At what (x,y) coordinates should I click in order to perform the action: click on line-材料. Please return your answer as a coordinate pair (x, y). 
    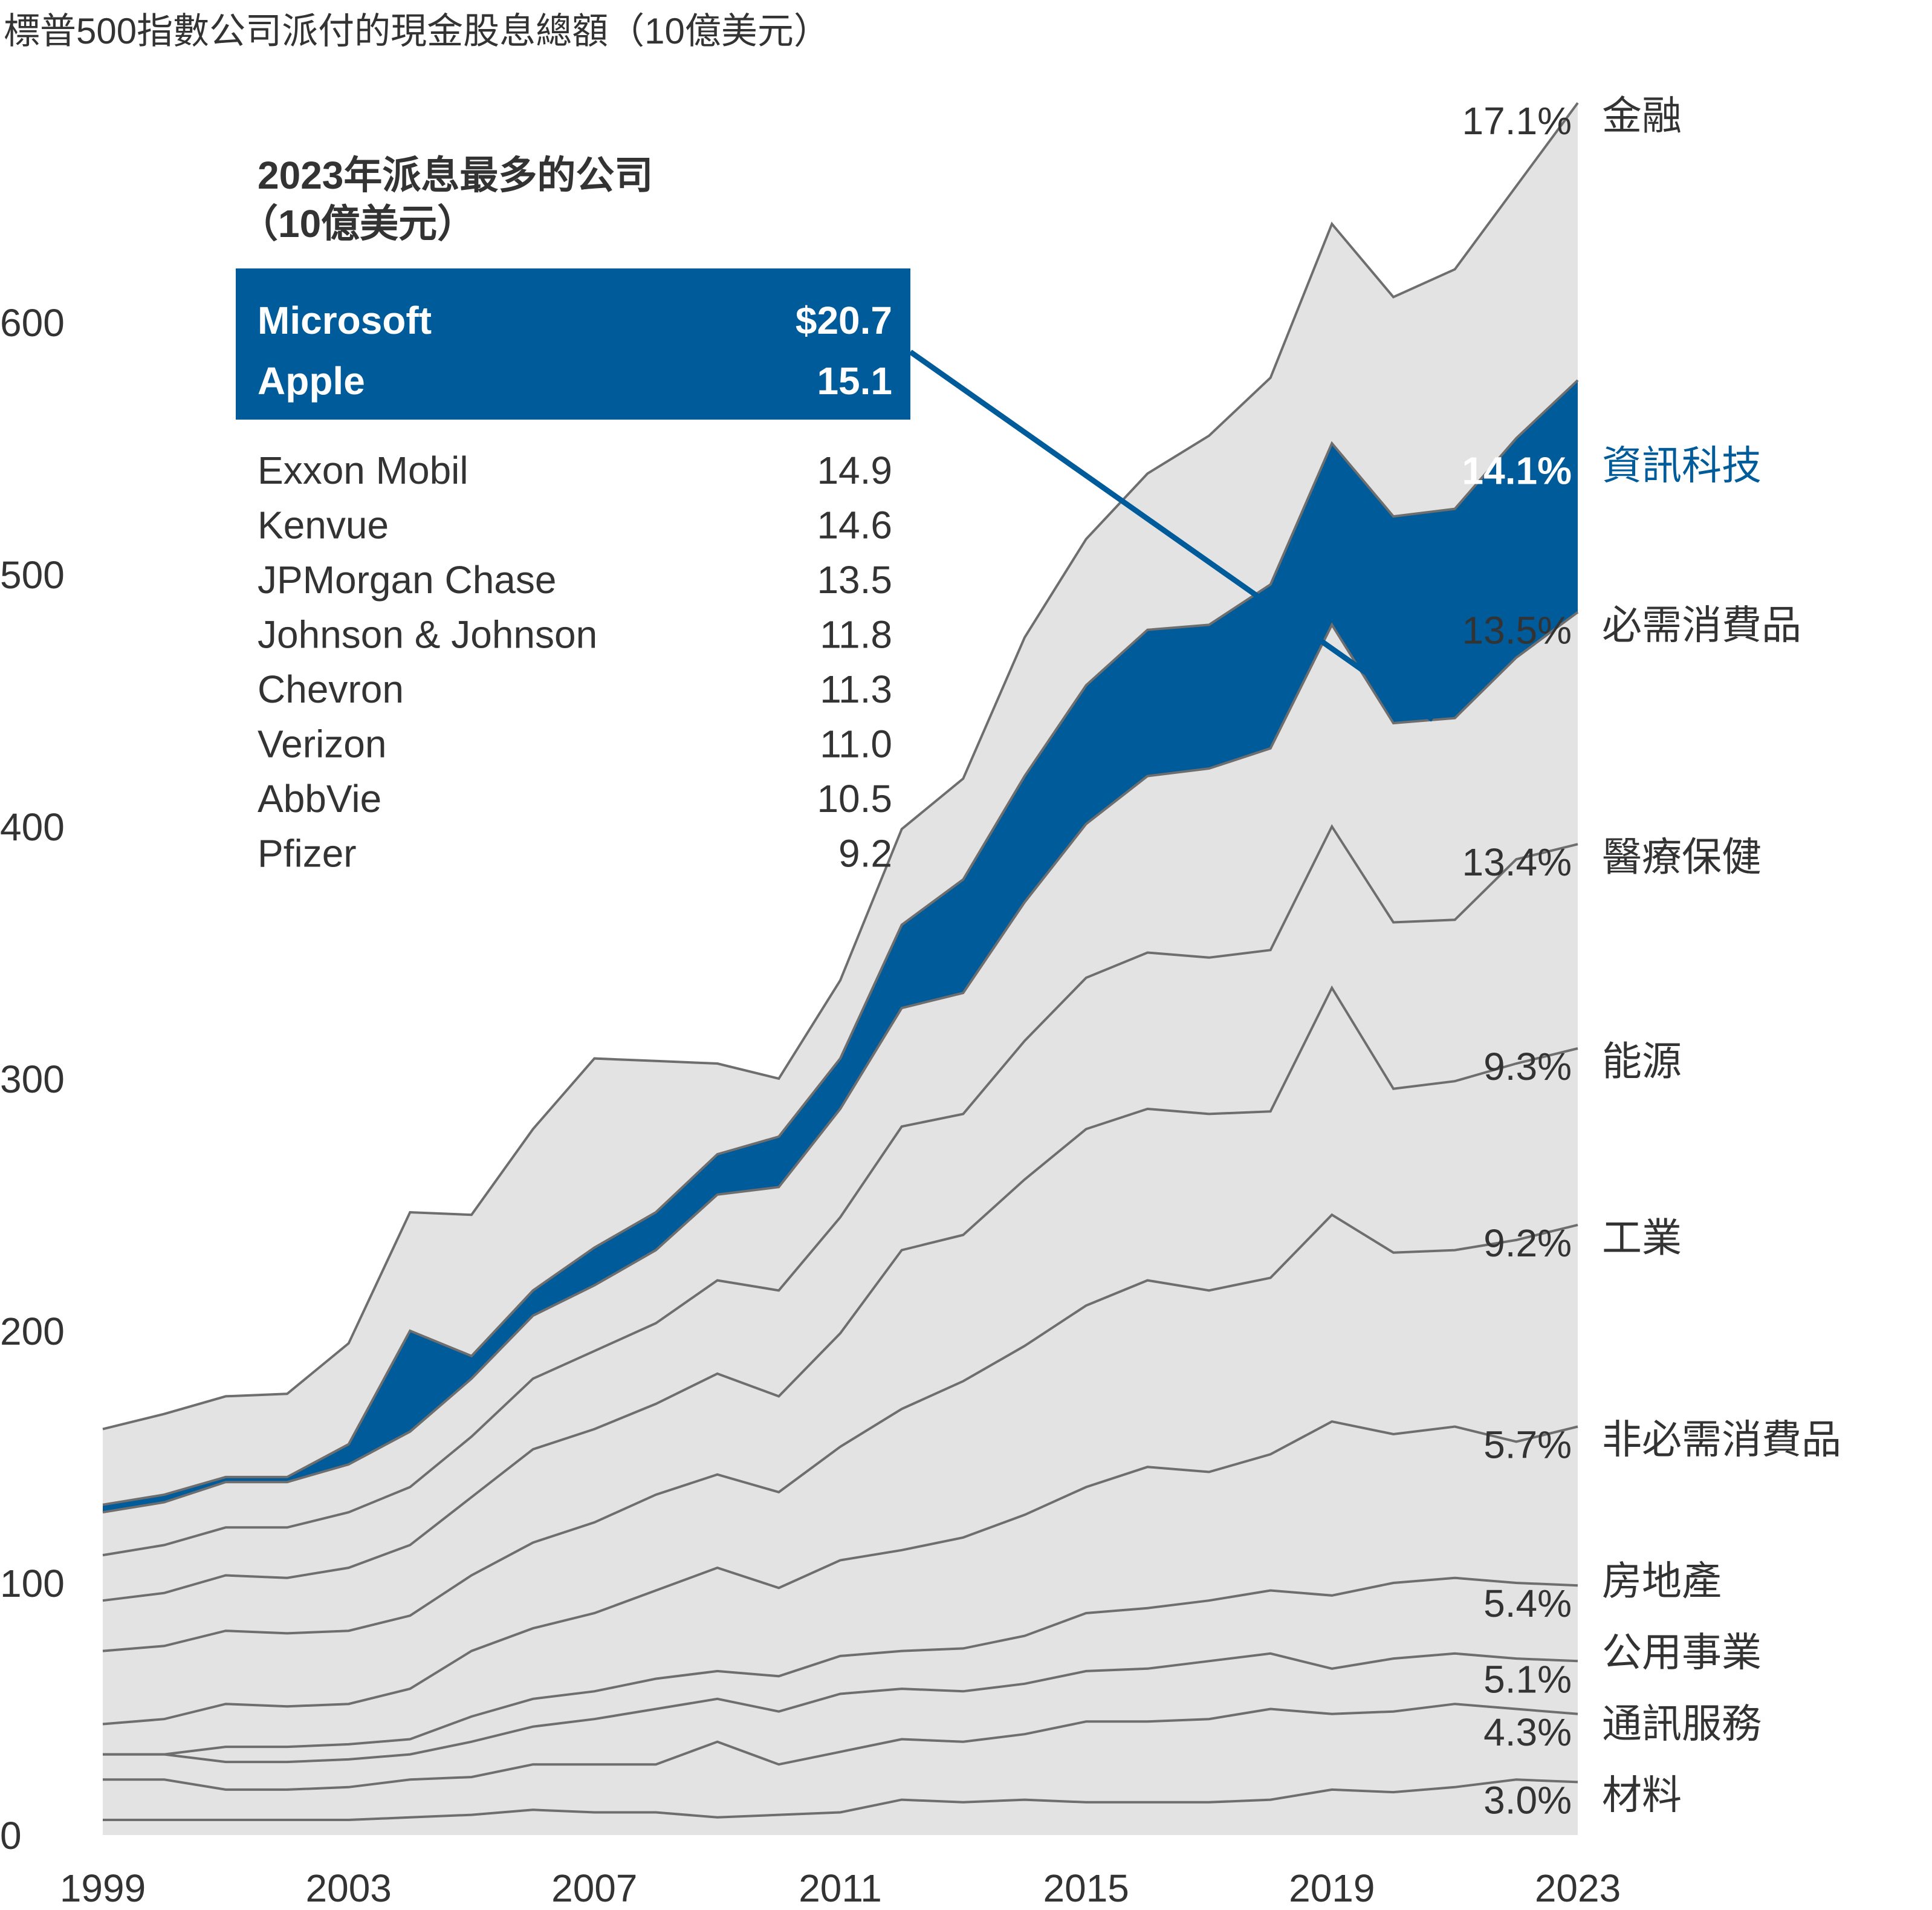
    Looking at the image, I should click on (840, 1800).